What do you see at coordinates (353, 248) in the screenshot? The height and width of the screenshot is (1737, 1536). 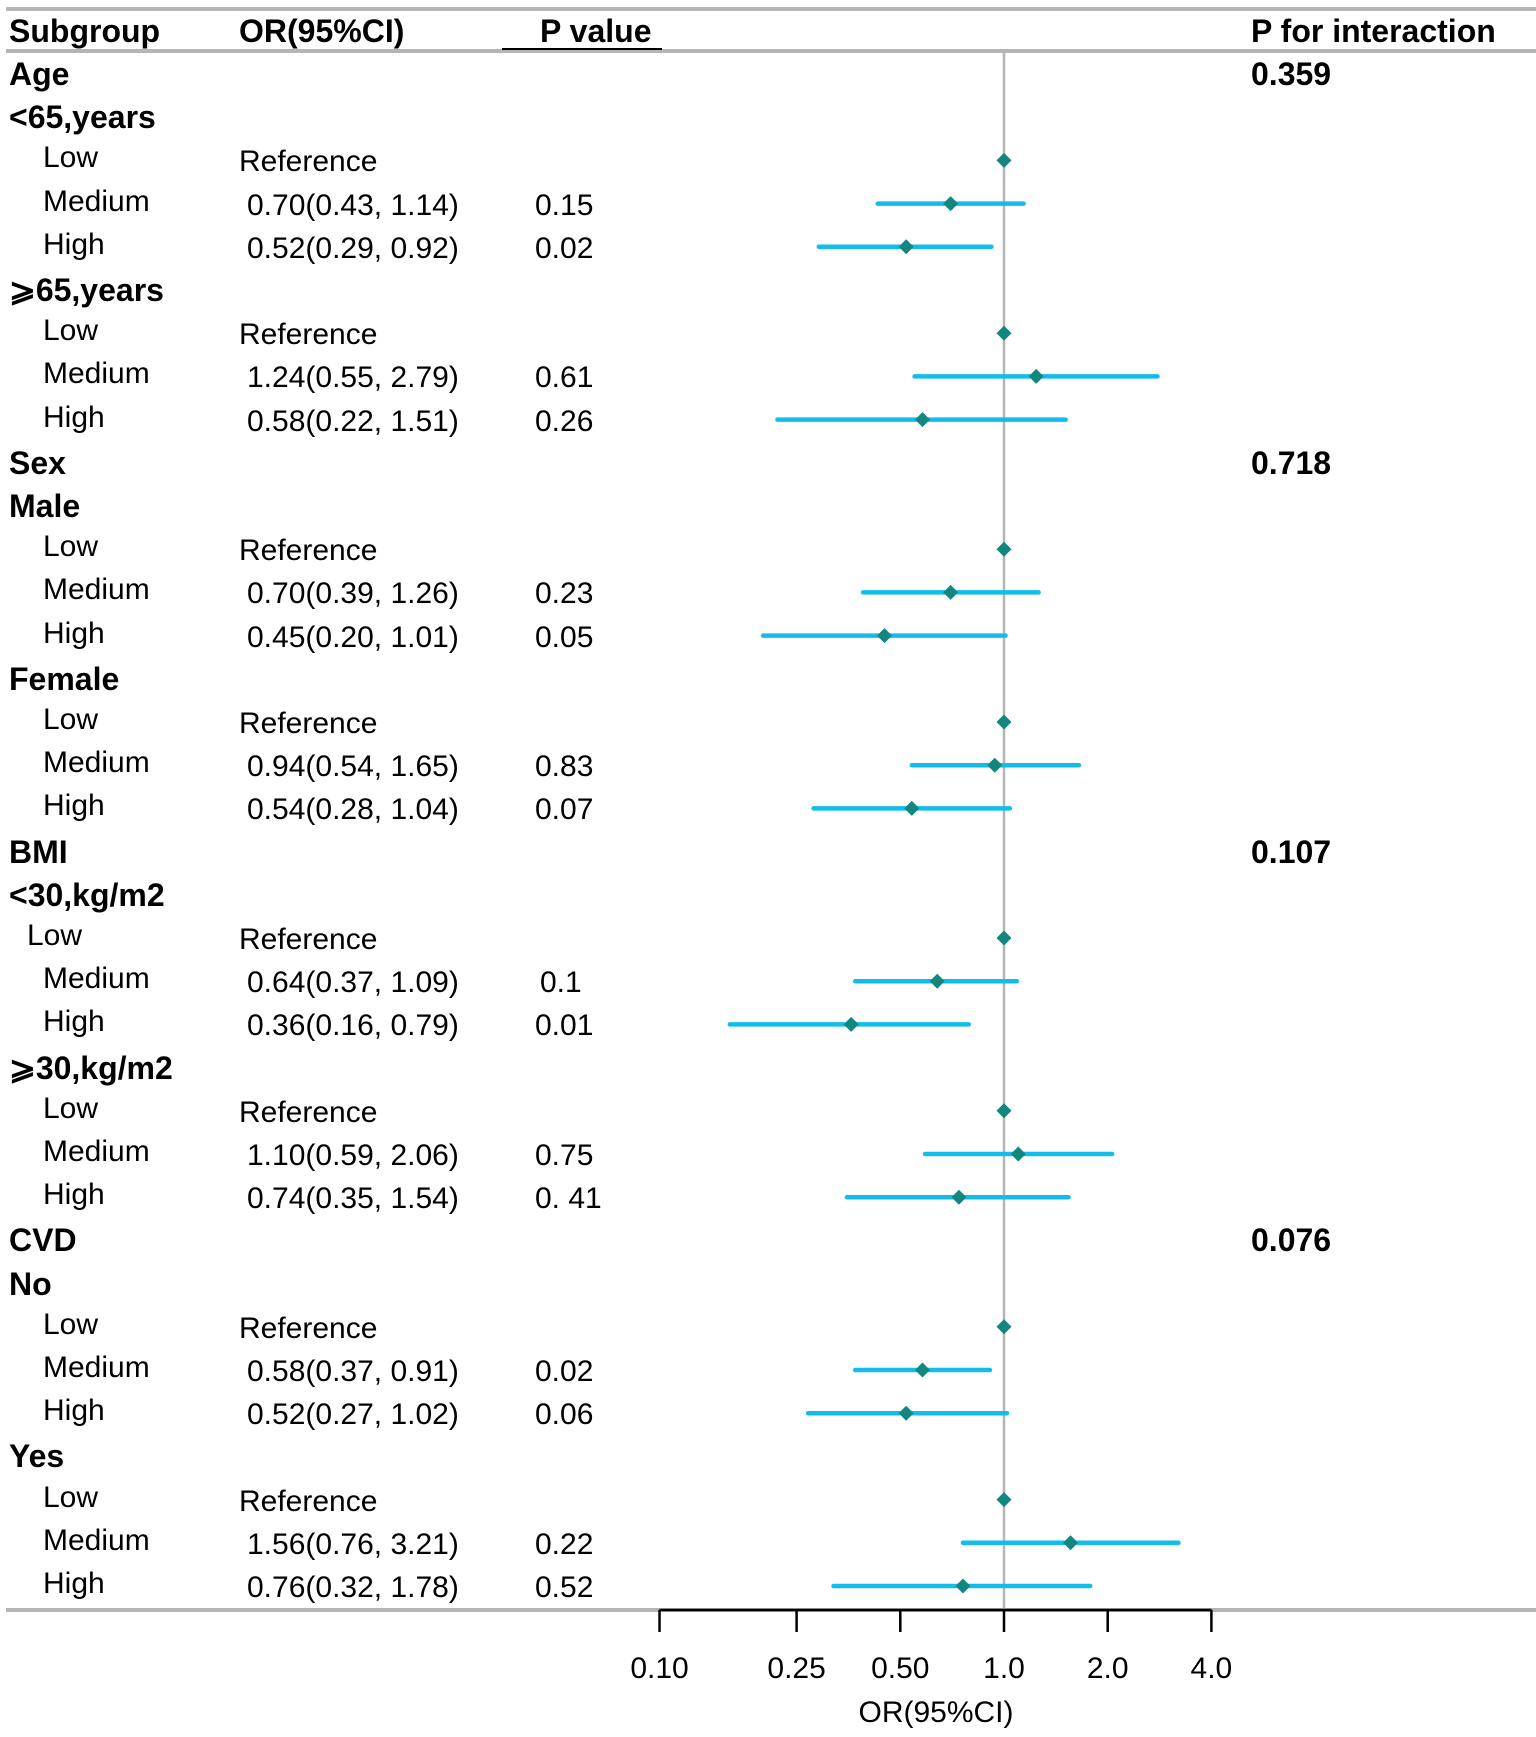 I see `or-text: 0.52(0.29, 0.92)` at bounding box center [353, 248].